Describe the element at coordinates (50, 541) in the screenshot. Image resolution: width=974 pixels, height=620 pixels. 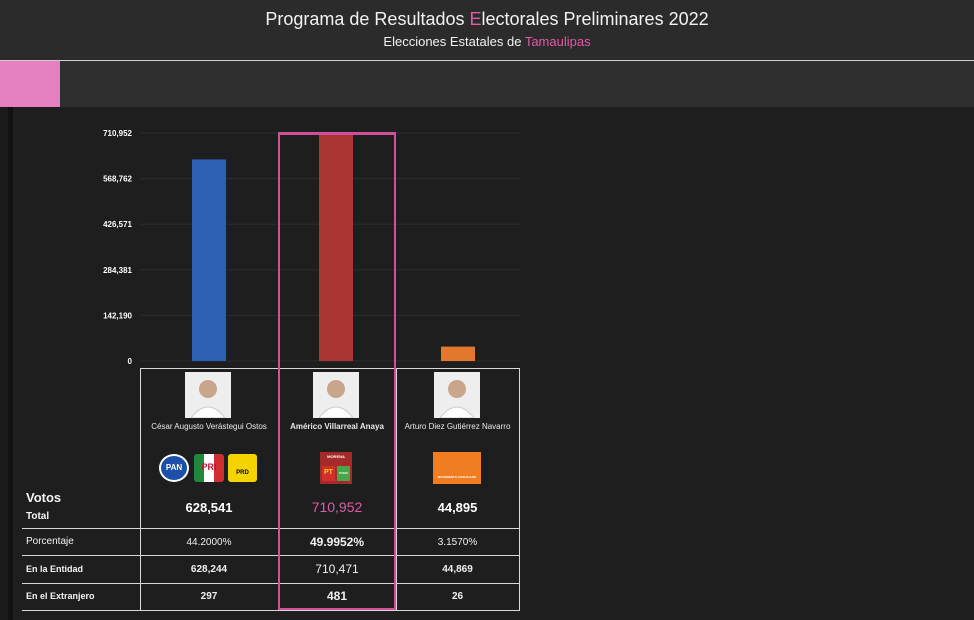
I see `row-label-porcentaje: Porcentaje` at that location.